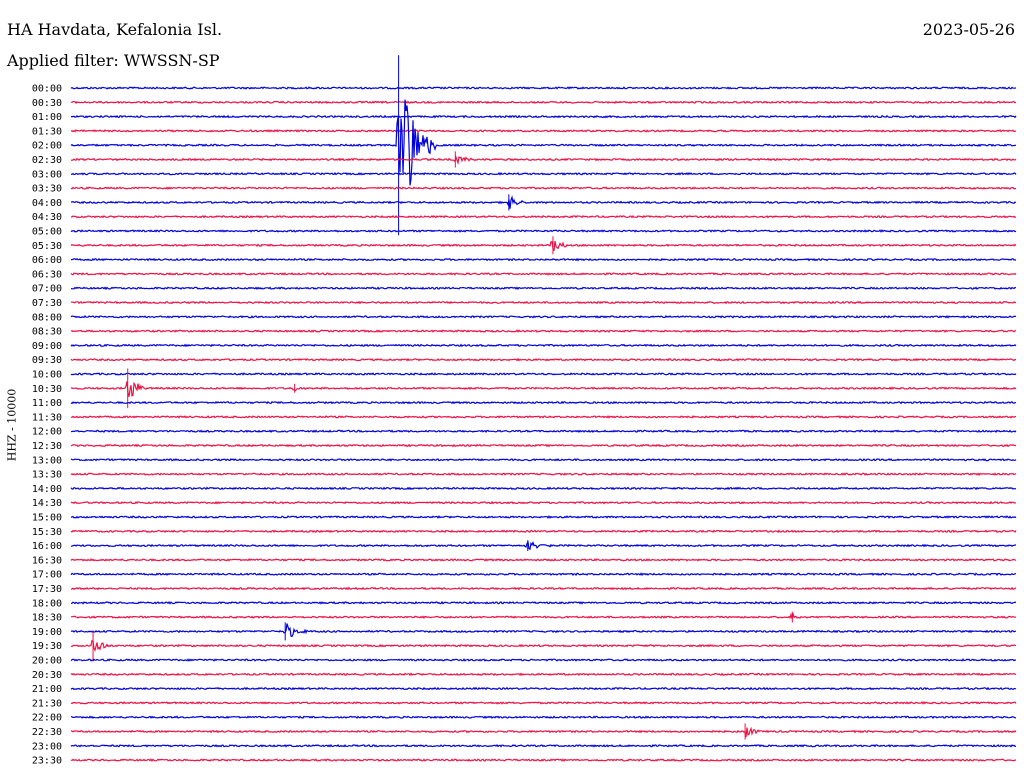  What do you see at coordinates (47, 675) in the screenshot?
I see `time-label: 20:30` at bounding box center [47, 675].